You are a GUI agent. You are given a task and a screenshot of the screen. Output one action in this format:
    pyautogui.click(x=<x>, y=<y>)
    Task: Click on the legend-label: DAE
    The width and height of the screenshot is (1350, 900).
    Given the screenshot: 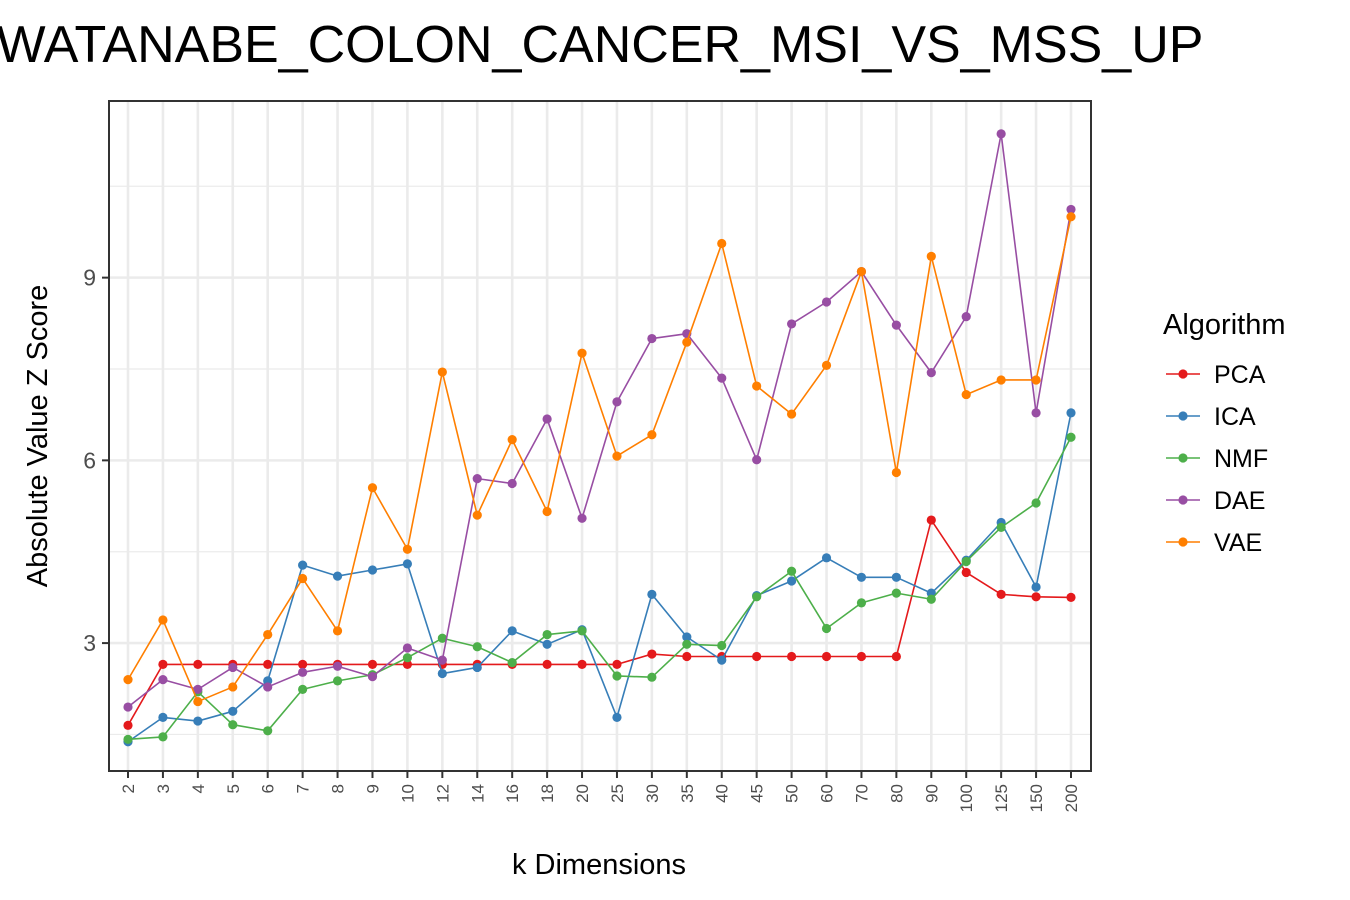 What is the action you would take?
    pyautogui.click(x=1239, y=501)
    